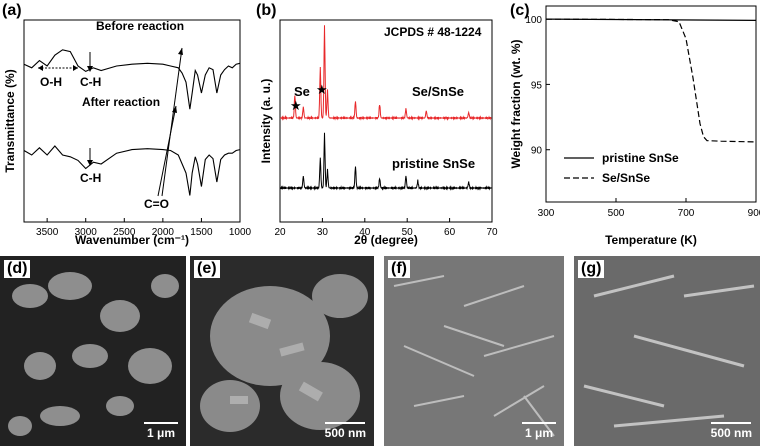 The image size is (760, 446). Describe the element at coordinates (492, 232) in the screenshot. I see `x-tick-label-5: 70` at that location.